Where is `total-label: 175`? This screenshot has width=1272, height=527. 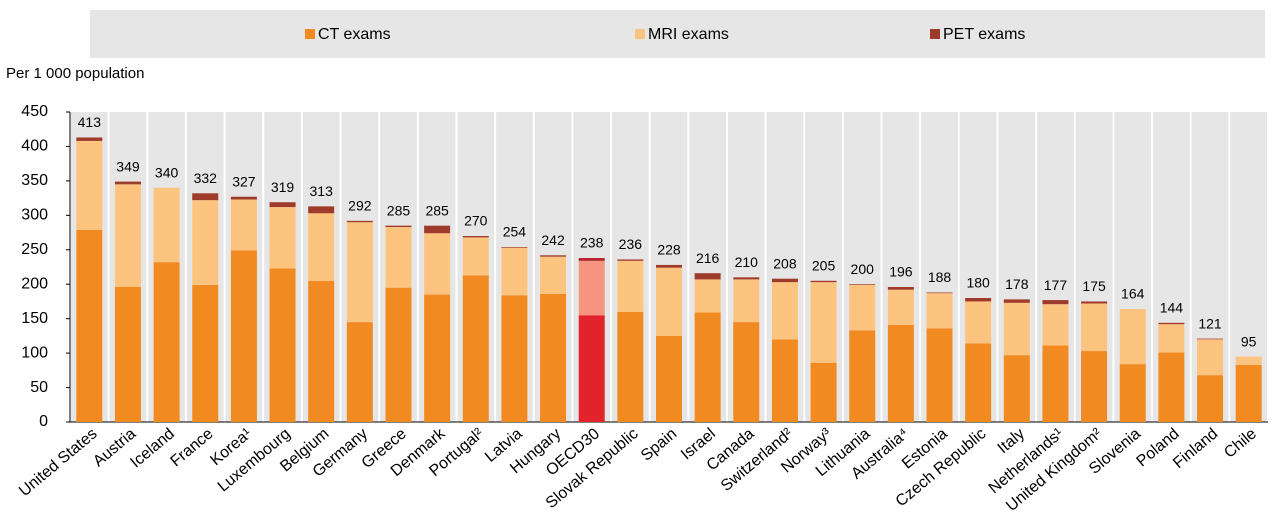 total-label: 175 is located at coordinates (1094, 286).